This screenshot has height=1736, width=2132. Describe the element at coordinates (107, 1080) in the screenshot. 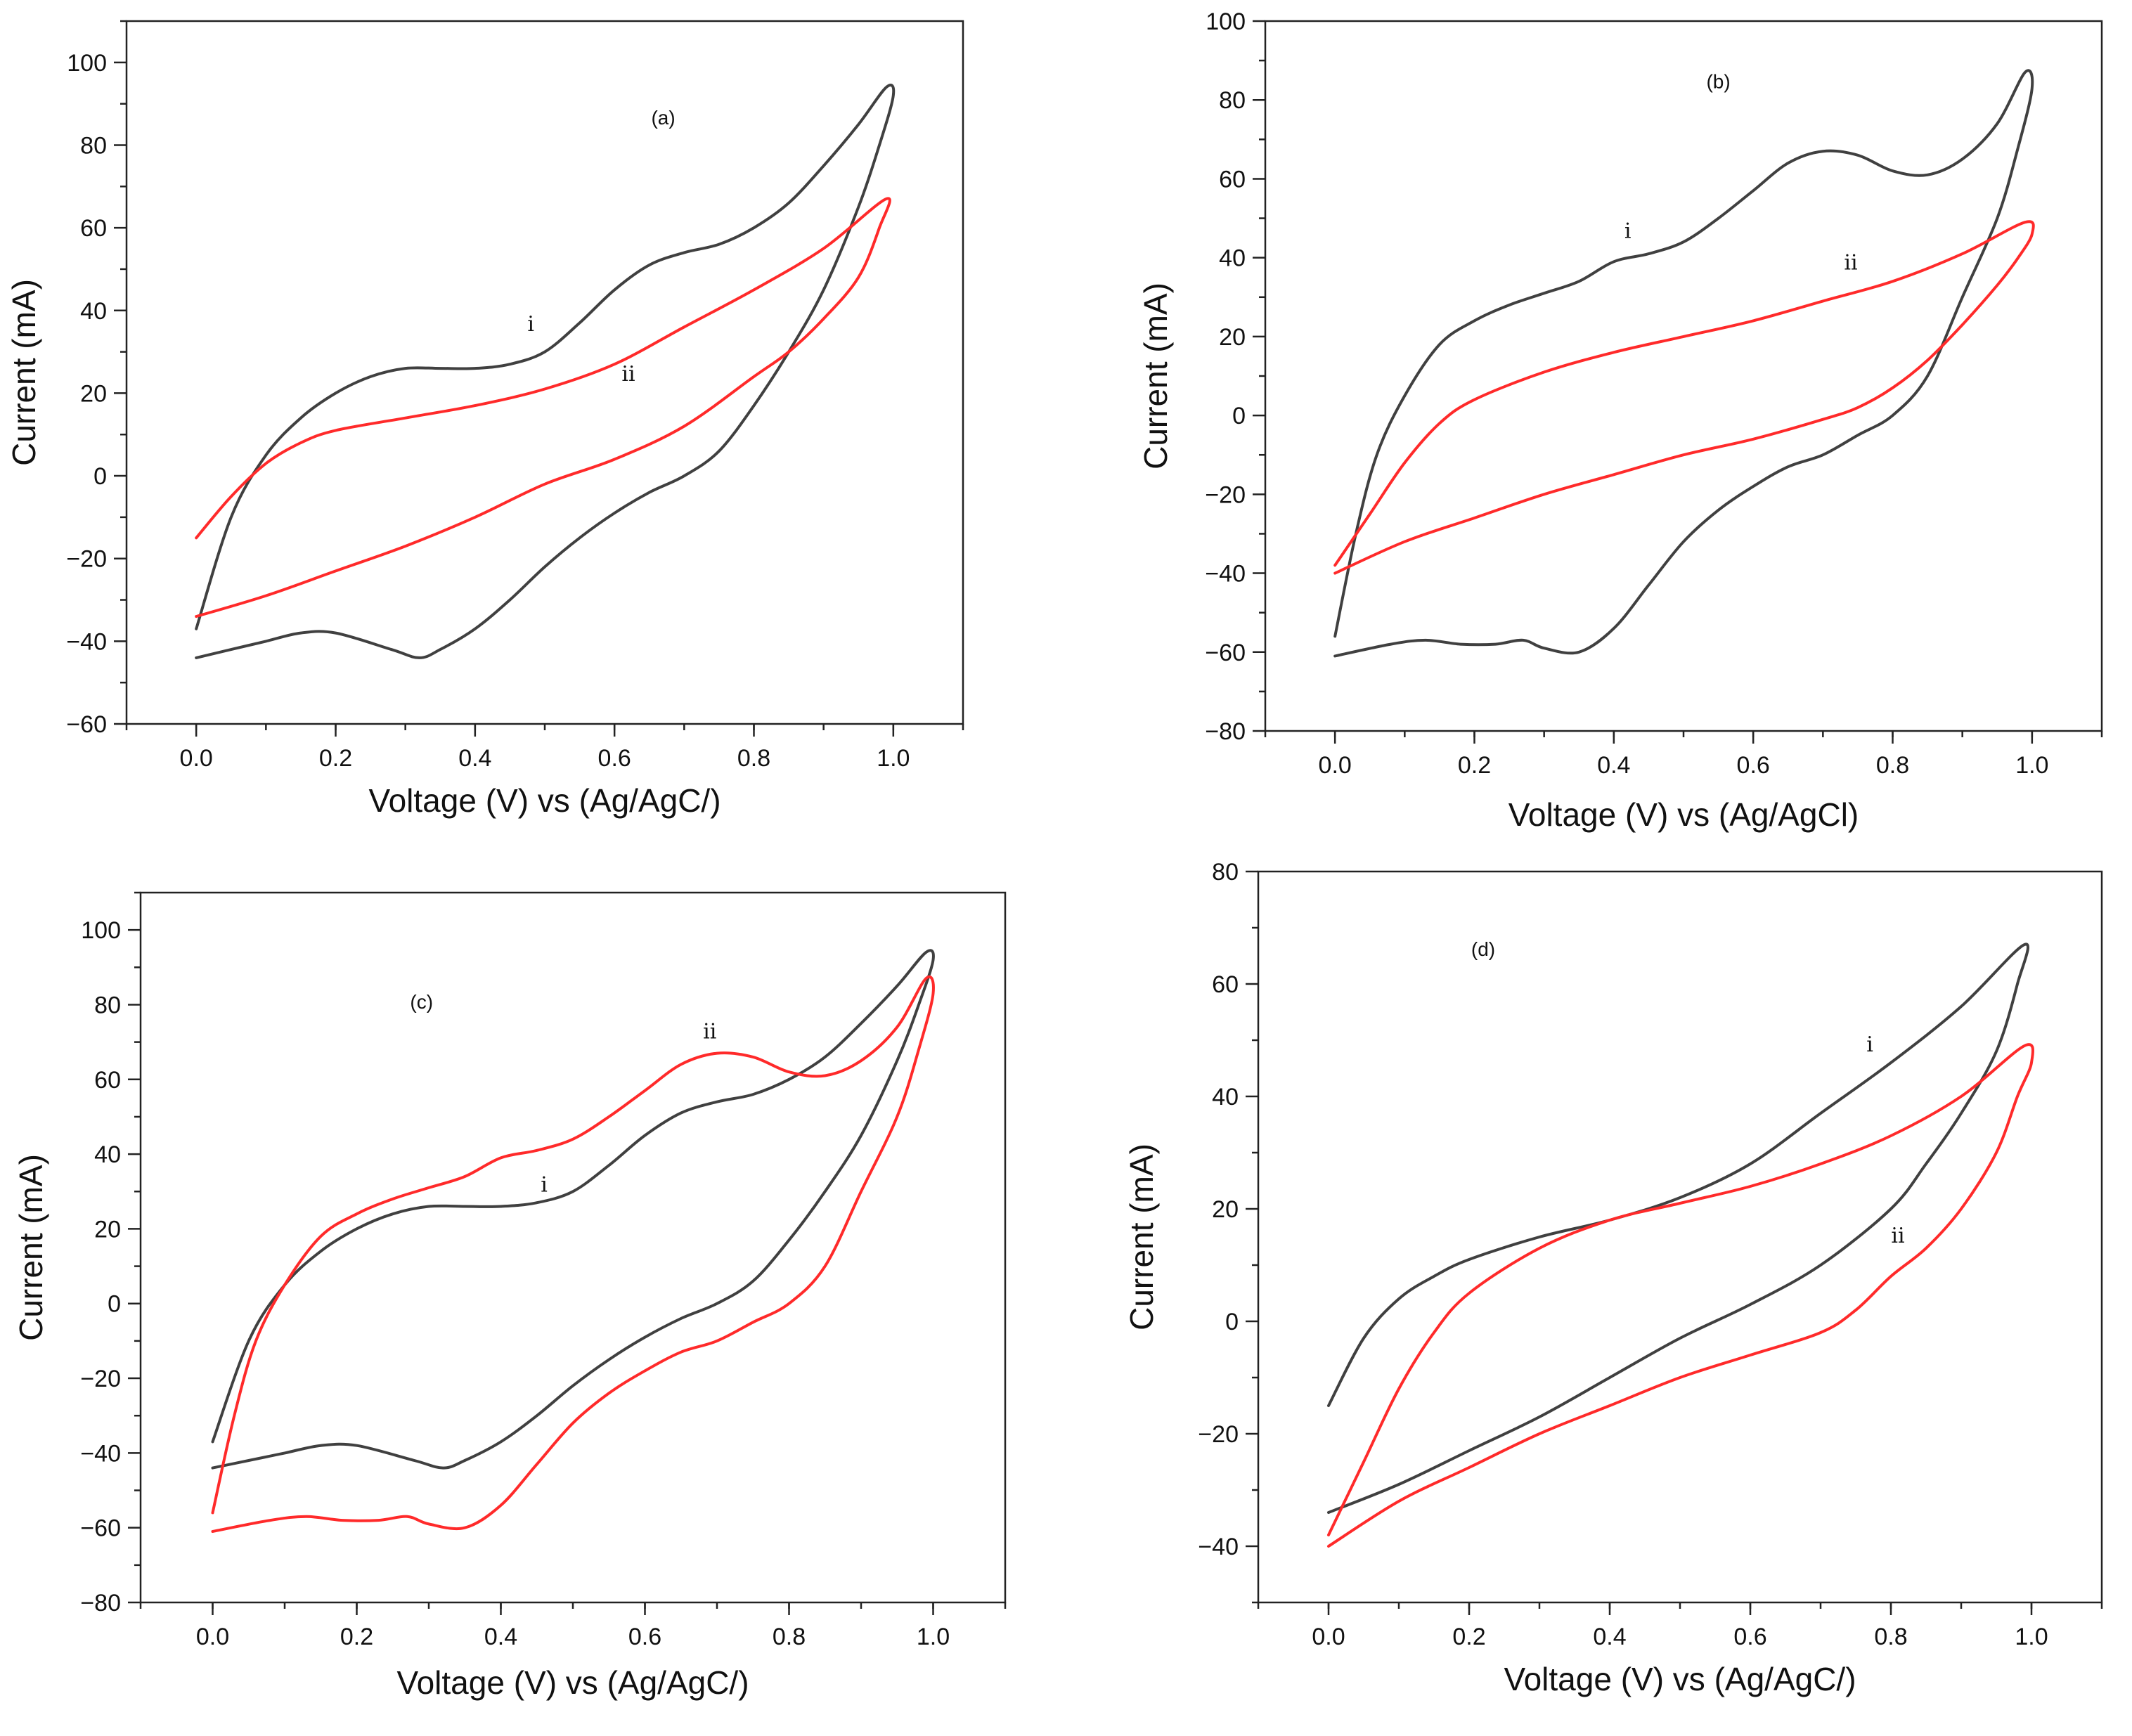

I see `y-tick-label-c: 60` at that location.